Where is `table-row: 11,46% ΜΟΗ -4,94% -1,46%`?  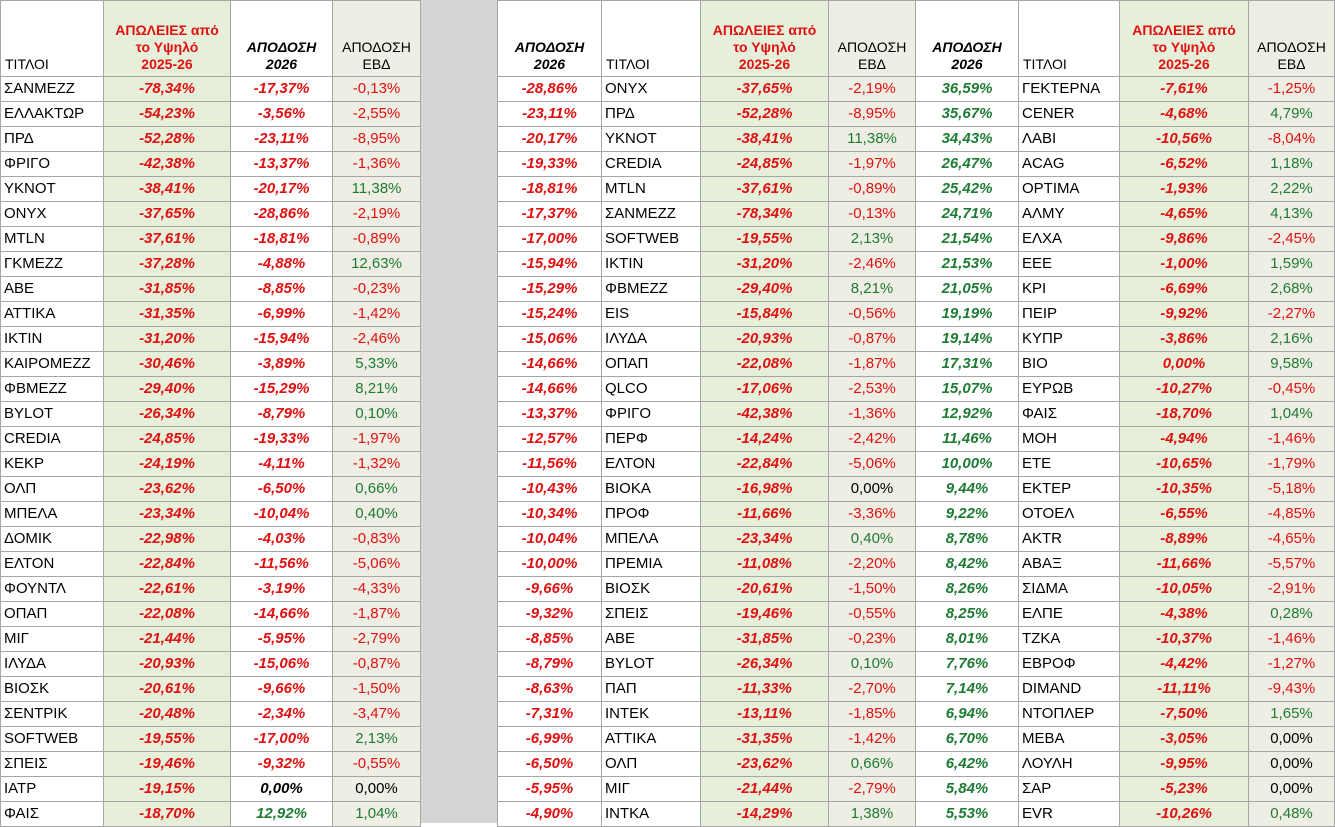 table-row: 11,46% ΜΟΗ -4,94% -1,46% is located at coordinates (1125, 439).